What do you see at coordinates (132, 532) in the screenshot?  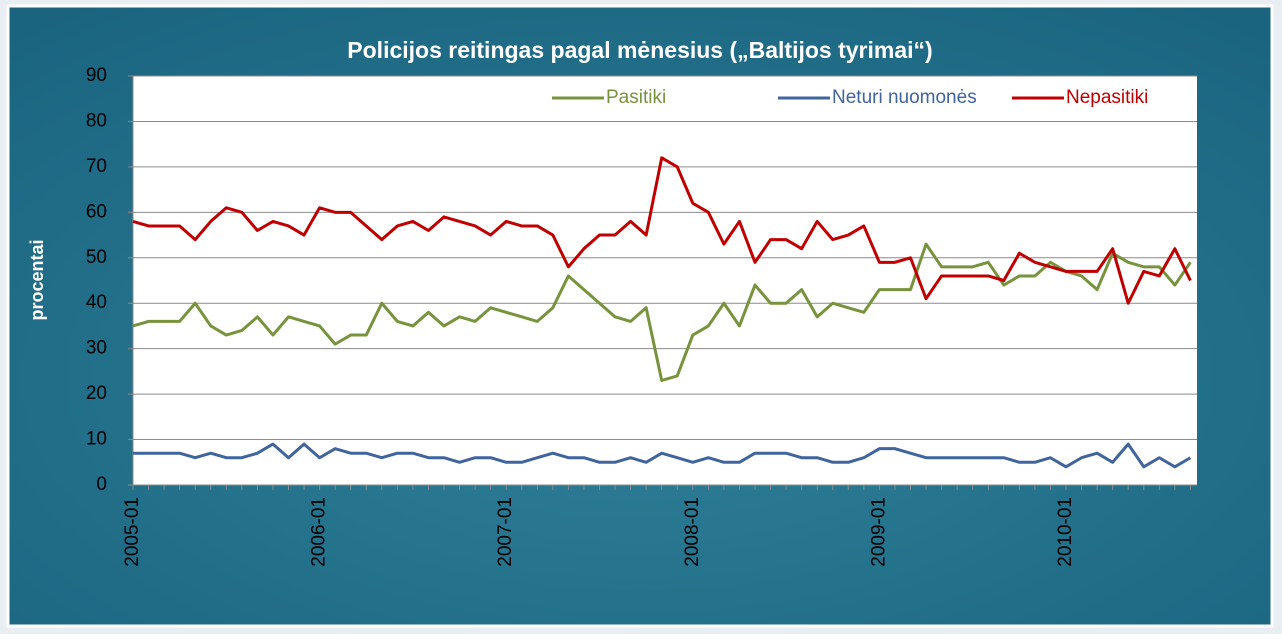 I see `x-tick-label: 2005-01` at bounding box center [132, 532].